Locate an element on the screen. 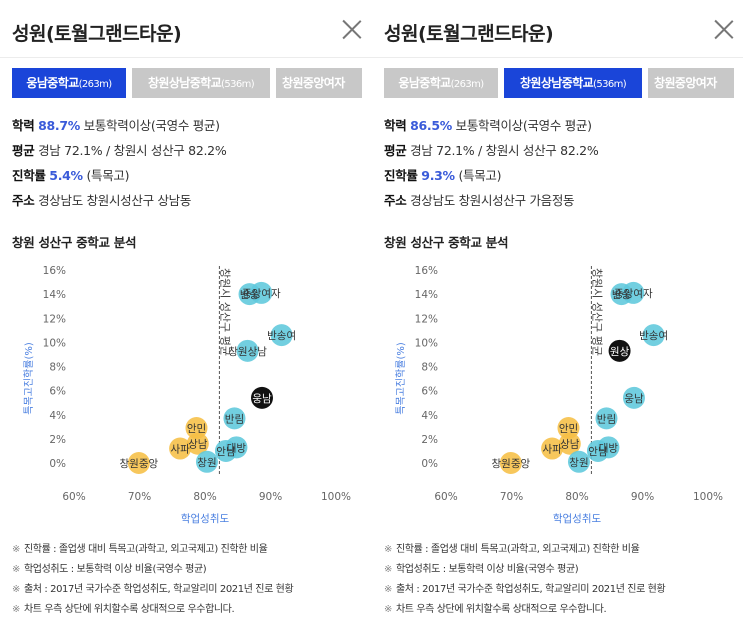 The width and height of the screenshot is (743, 625). y-tick-label: 8% is located at coordinates (429, 368).